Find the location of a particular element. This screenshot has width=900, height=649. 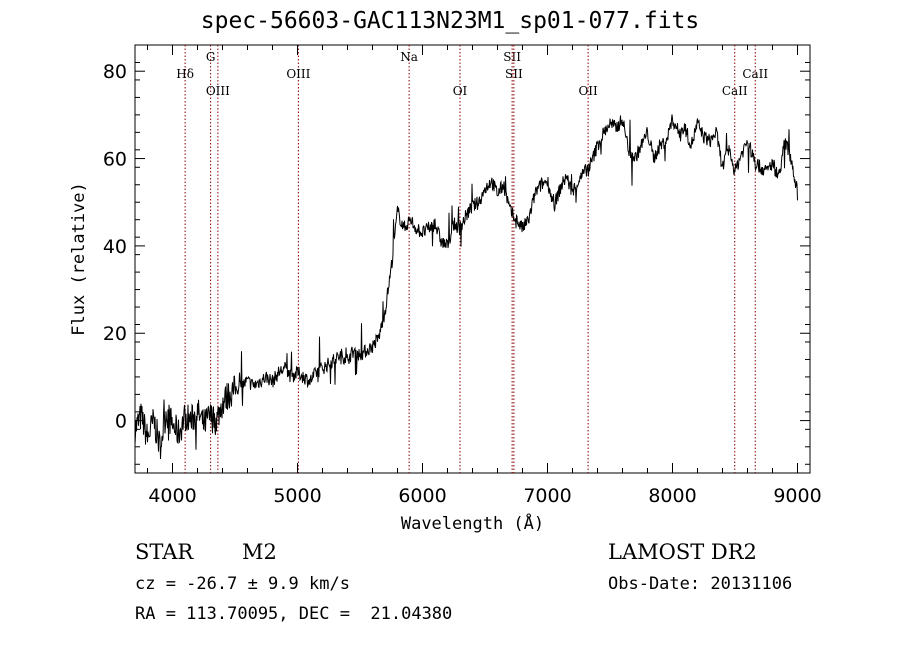

x-tick-label: 5000 is located at coordinates (297, 496).